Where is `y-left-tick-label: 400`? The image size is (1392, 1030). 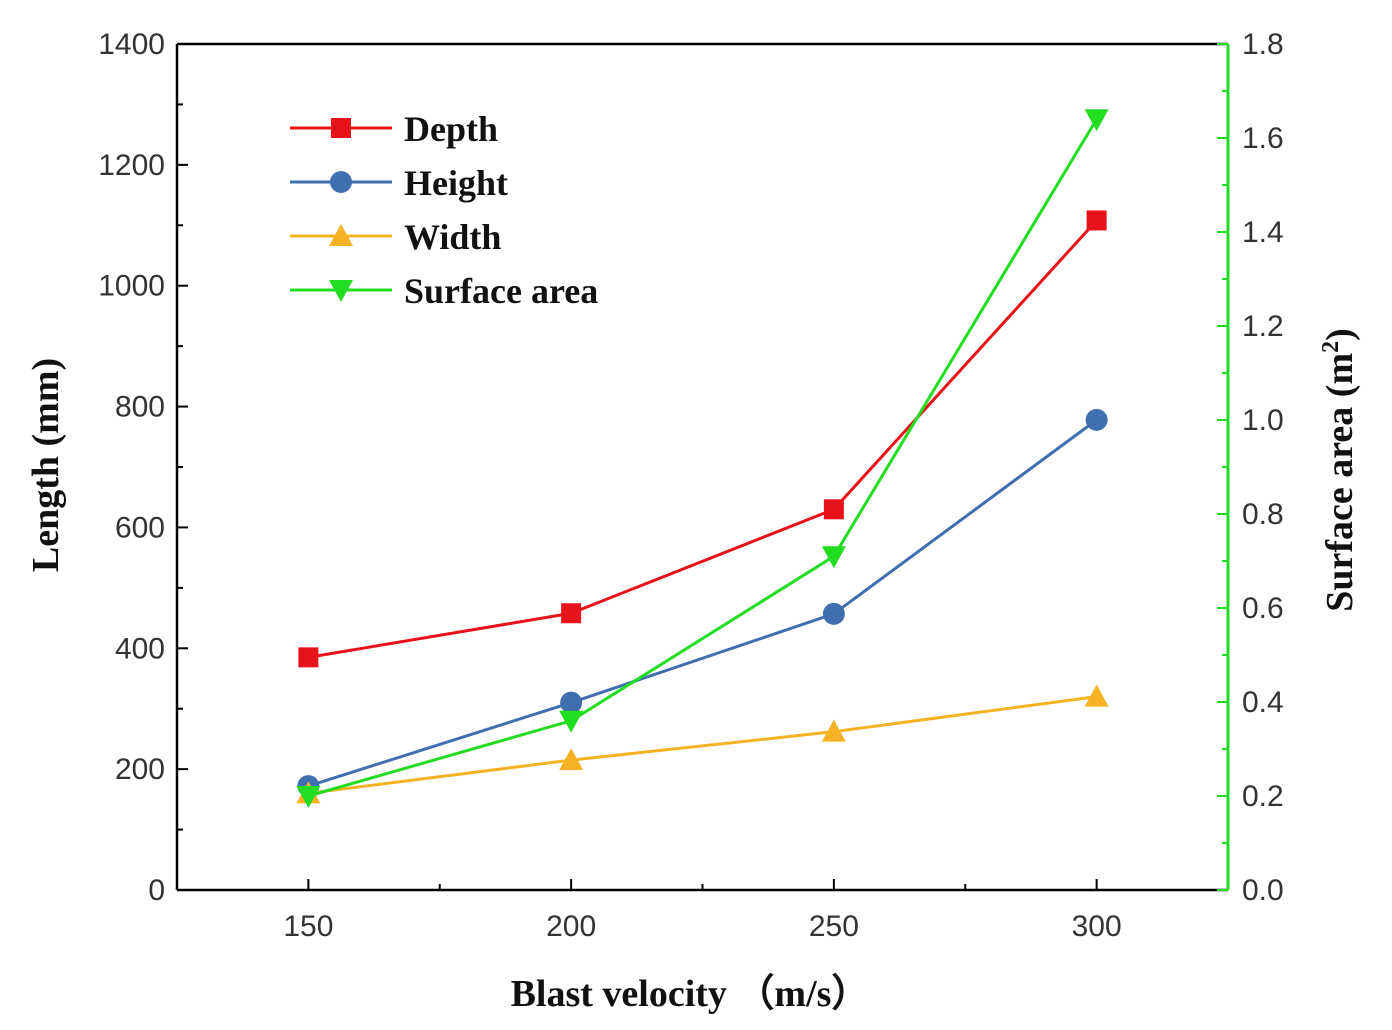
y-left-tick-label: 400 is located at coordinates (140, 648).